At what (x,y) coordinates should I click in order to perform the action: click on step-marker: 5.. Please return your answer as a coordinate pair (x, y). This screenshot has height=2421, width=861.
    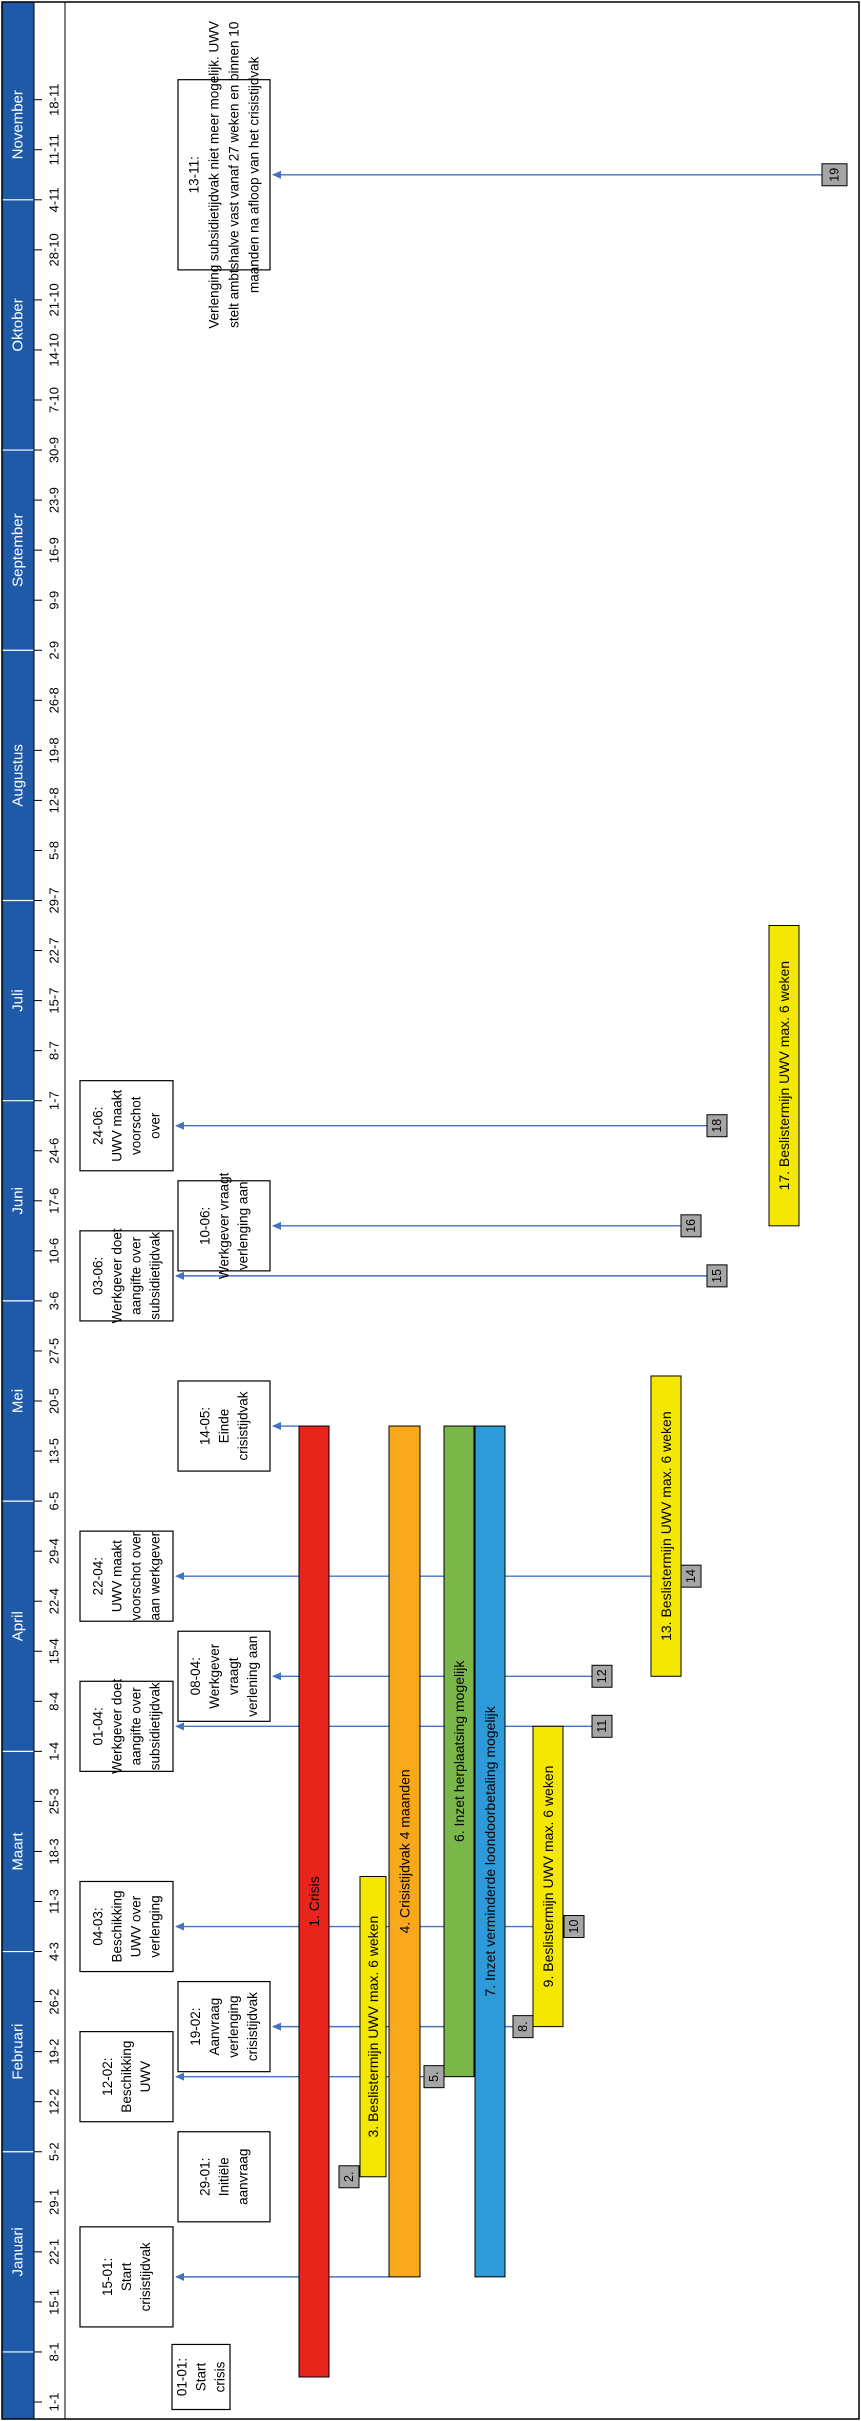
    Looking at the image, I should click on (434, 2077).